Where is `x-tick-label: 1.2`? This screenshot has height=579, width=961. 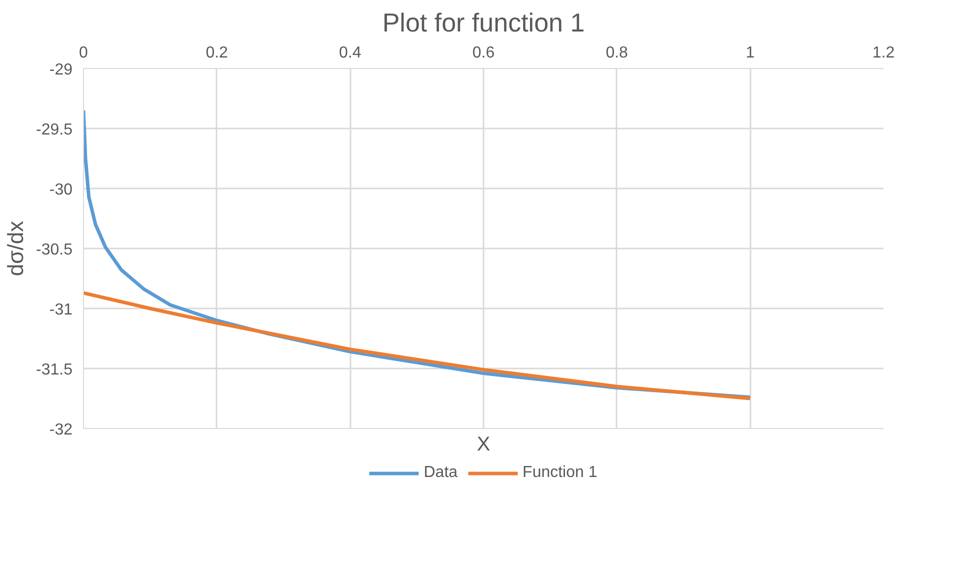
x-tick-label: 1.2 is located at coordinates (883, 53).